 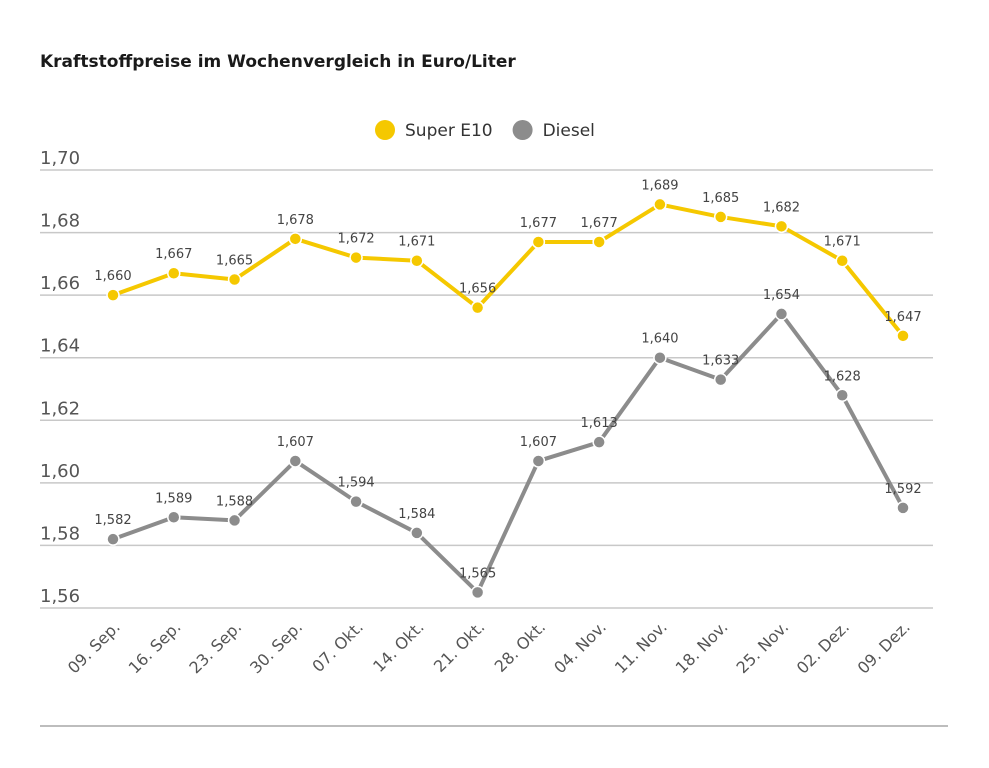 I want to click on data-label: 1,654, so click(x=781, y=295).